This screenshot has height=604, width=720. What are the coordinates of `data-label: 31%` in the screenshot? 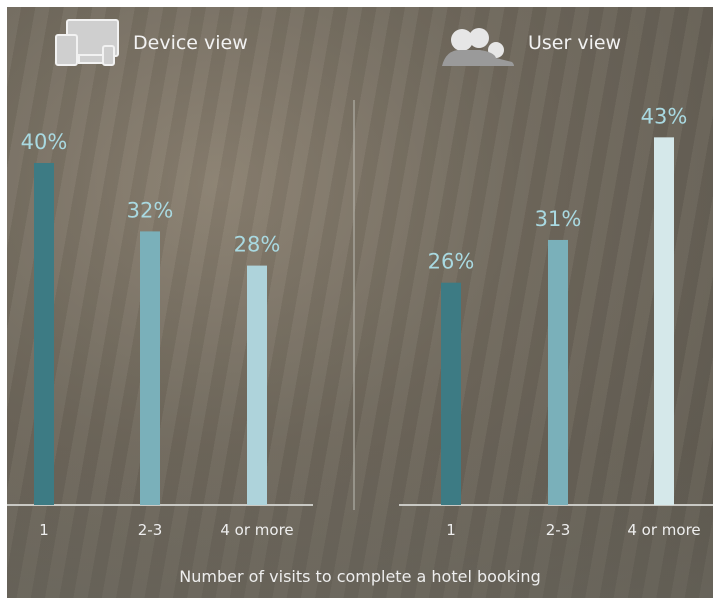 It's located at (558, 219).